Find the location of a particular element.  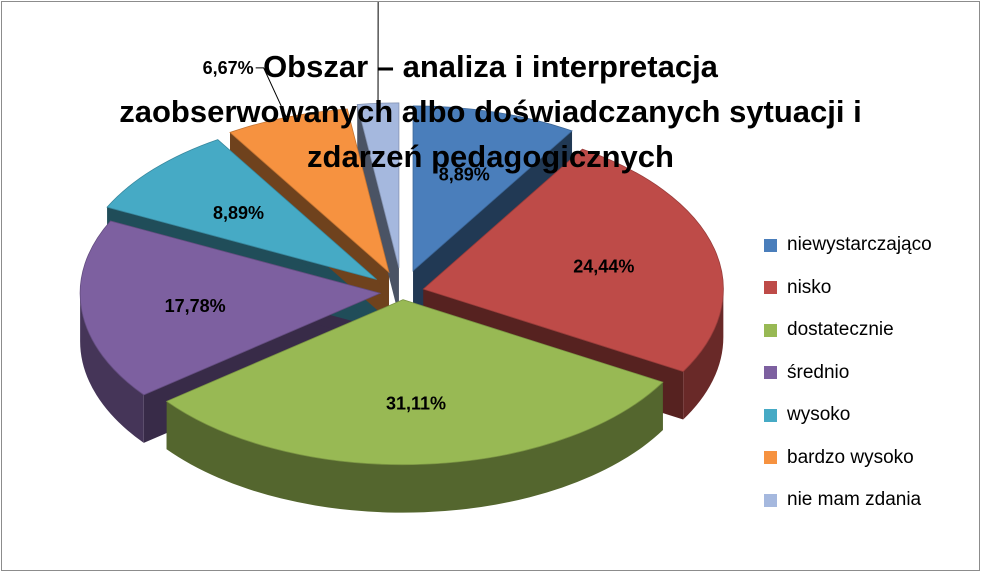

legend-item: niewystarczająco is located at coordinates (848, 245).